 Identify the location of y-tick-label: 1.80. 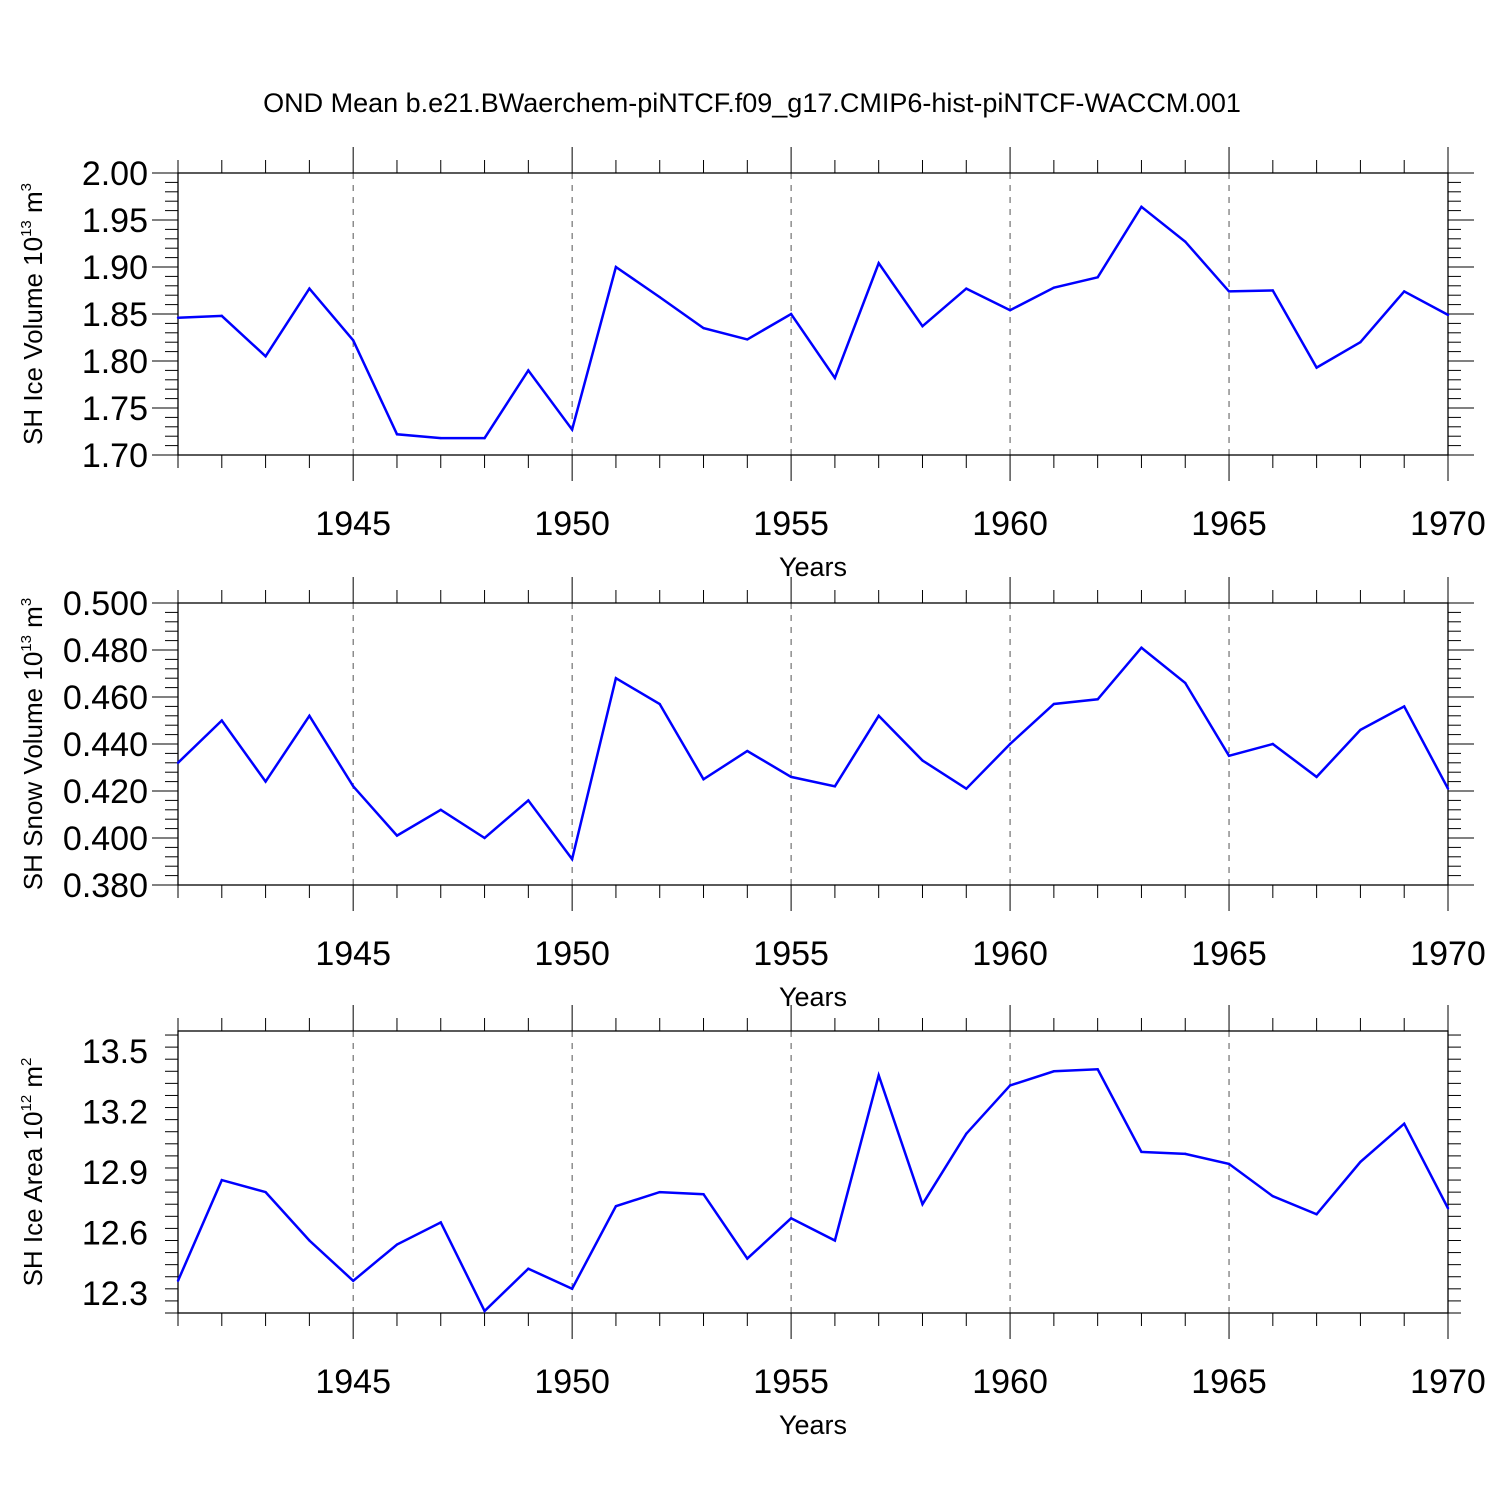
(115, 362).